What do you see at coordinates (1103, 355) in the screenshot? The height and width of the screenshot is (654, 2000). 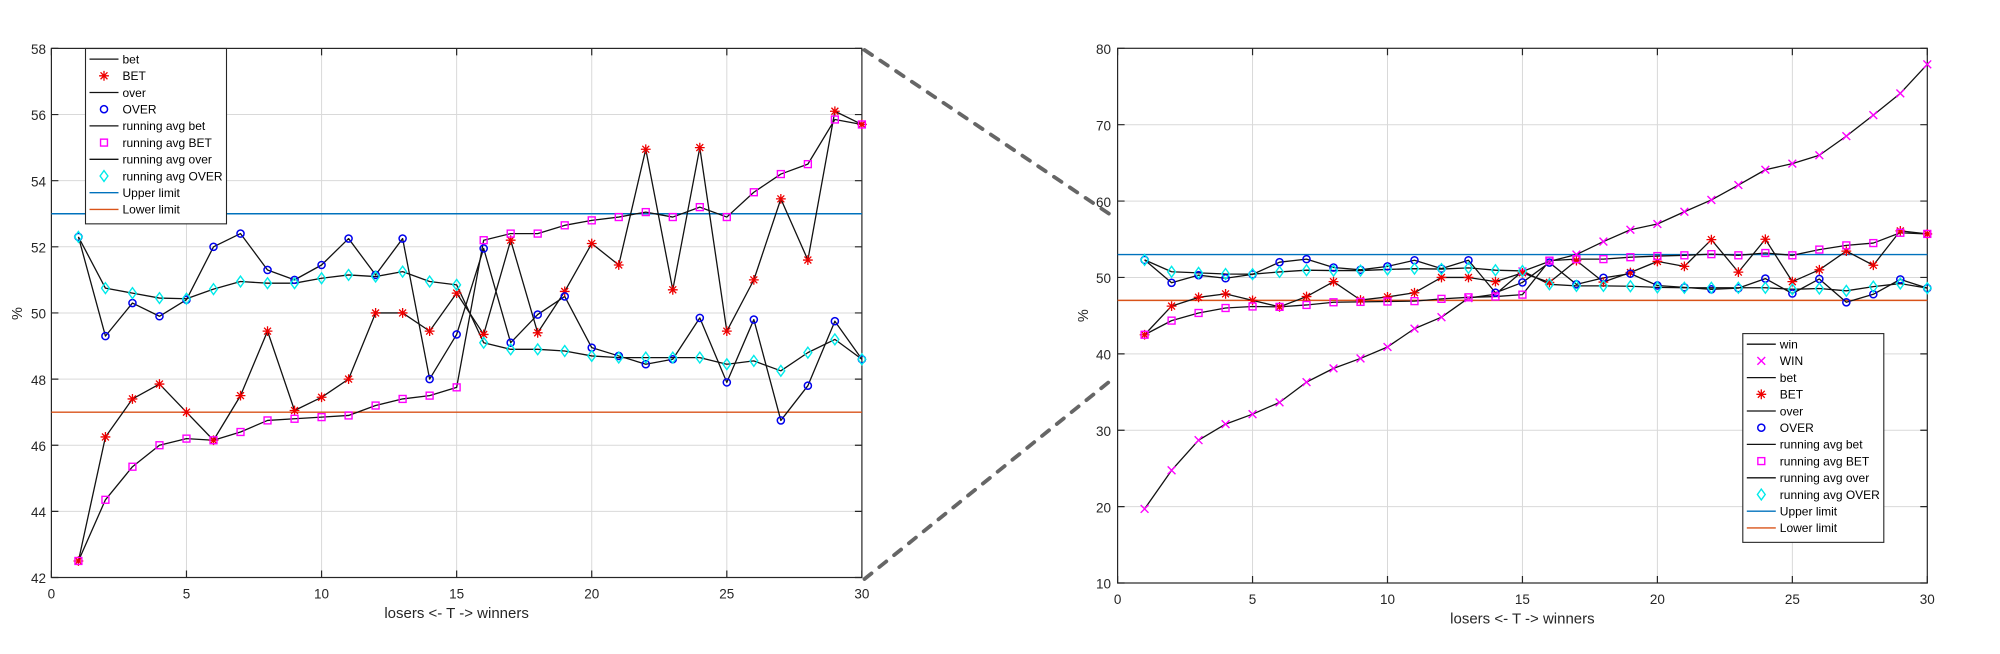 I see `svg-text: 40` at bounding box center [1103, 355].